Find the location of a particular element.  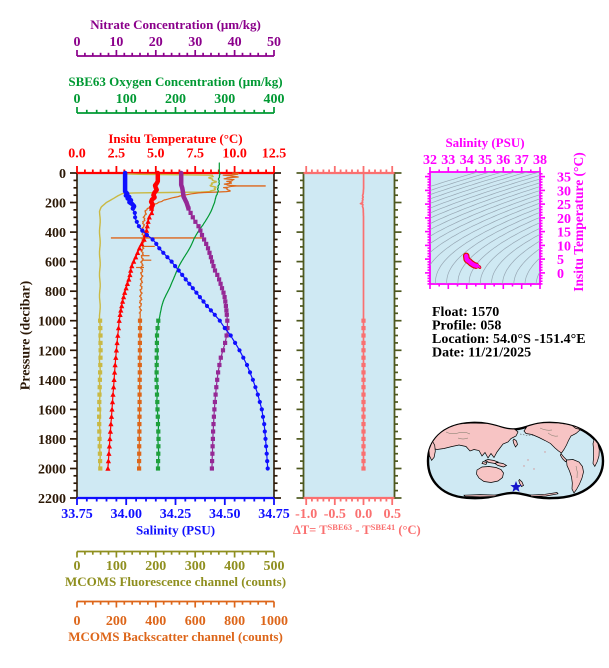

svg-text:MCOMS Backscatter channel (cou: MCOMS Backscatter channel (counts) is located at coordinates (175, 636).